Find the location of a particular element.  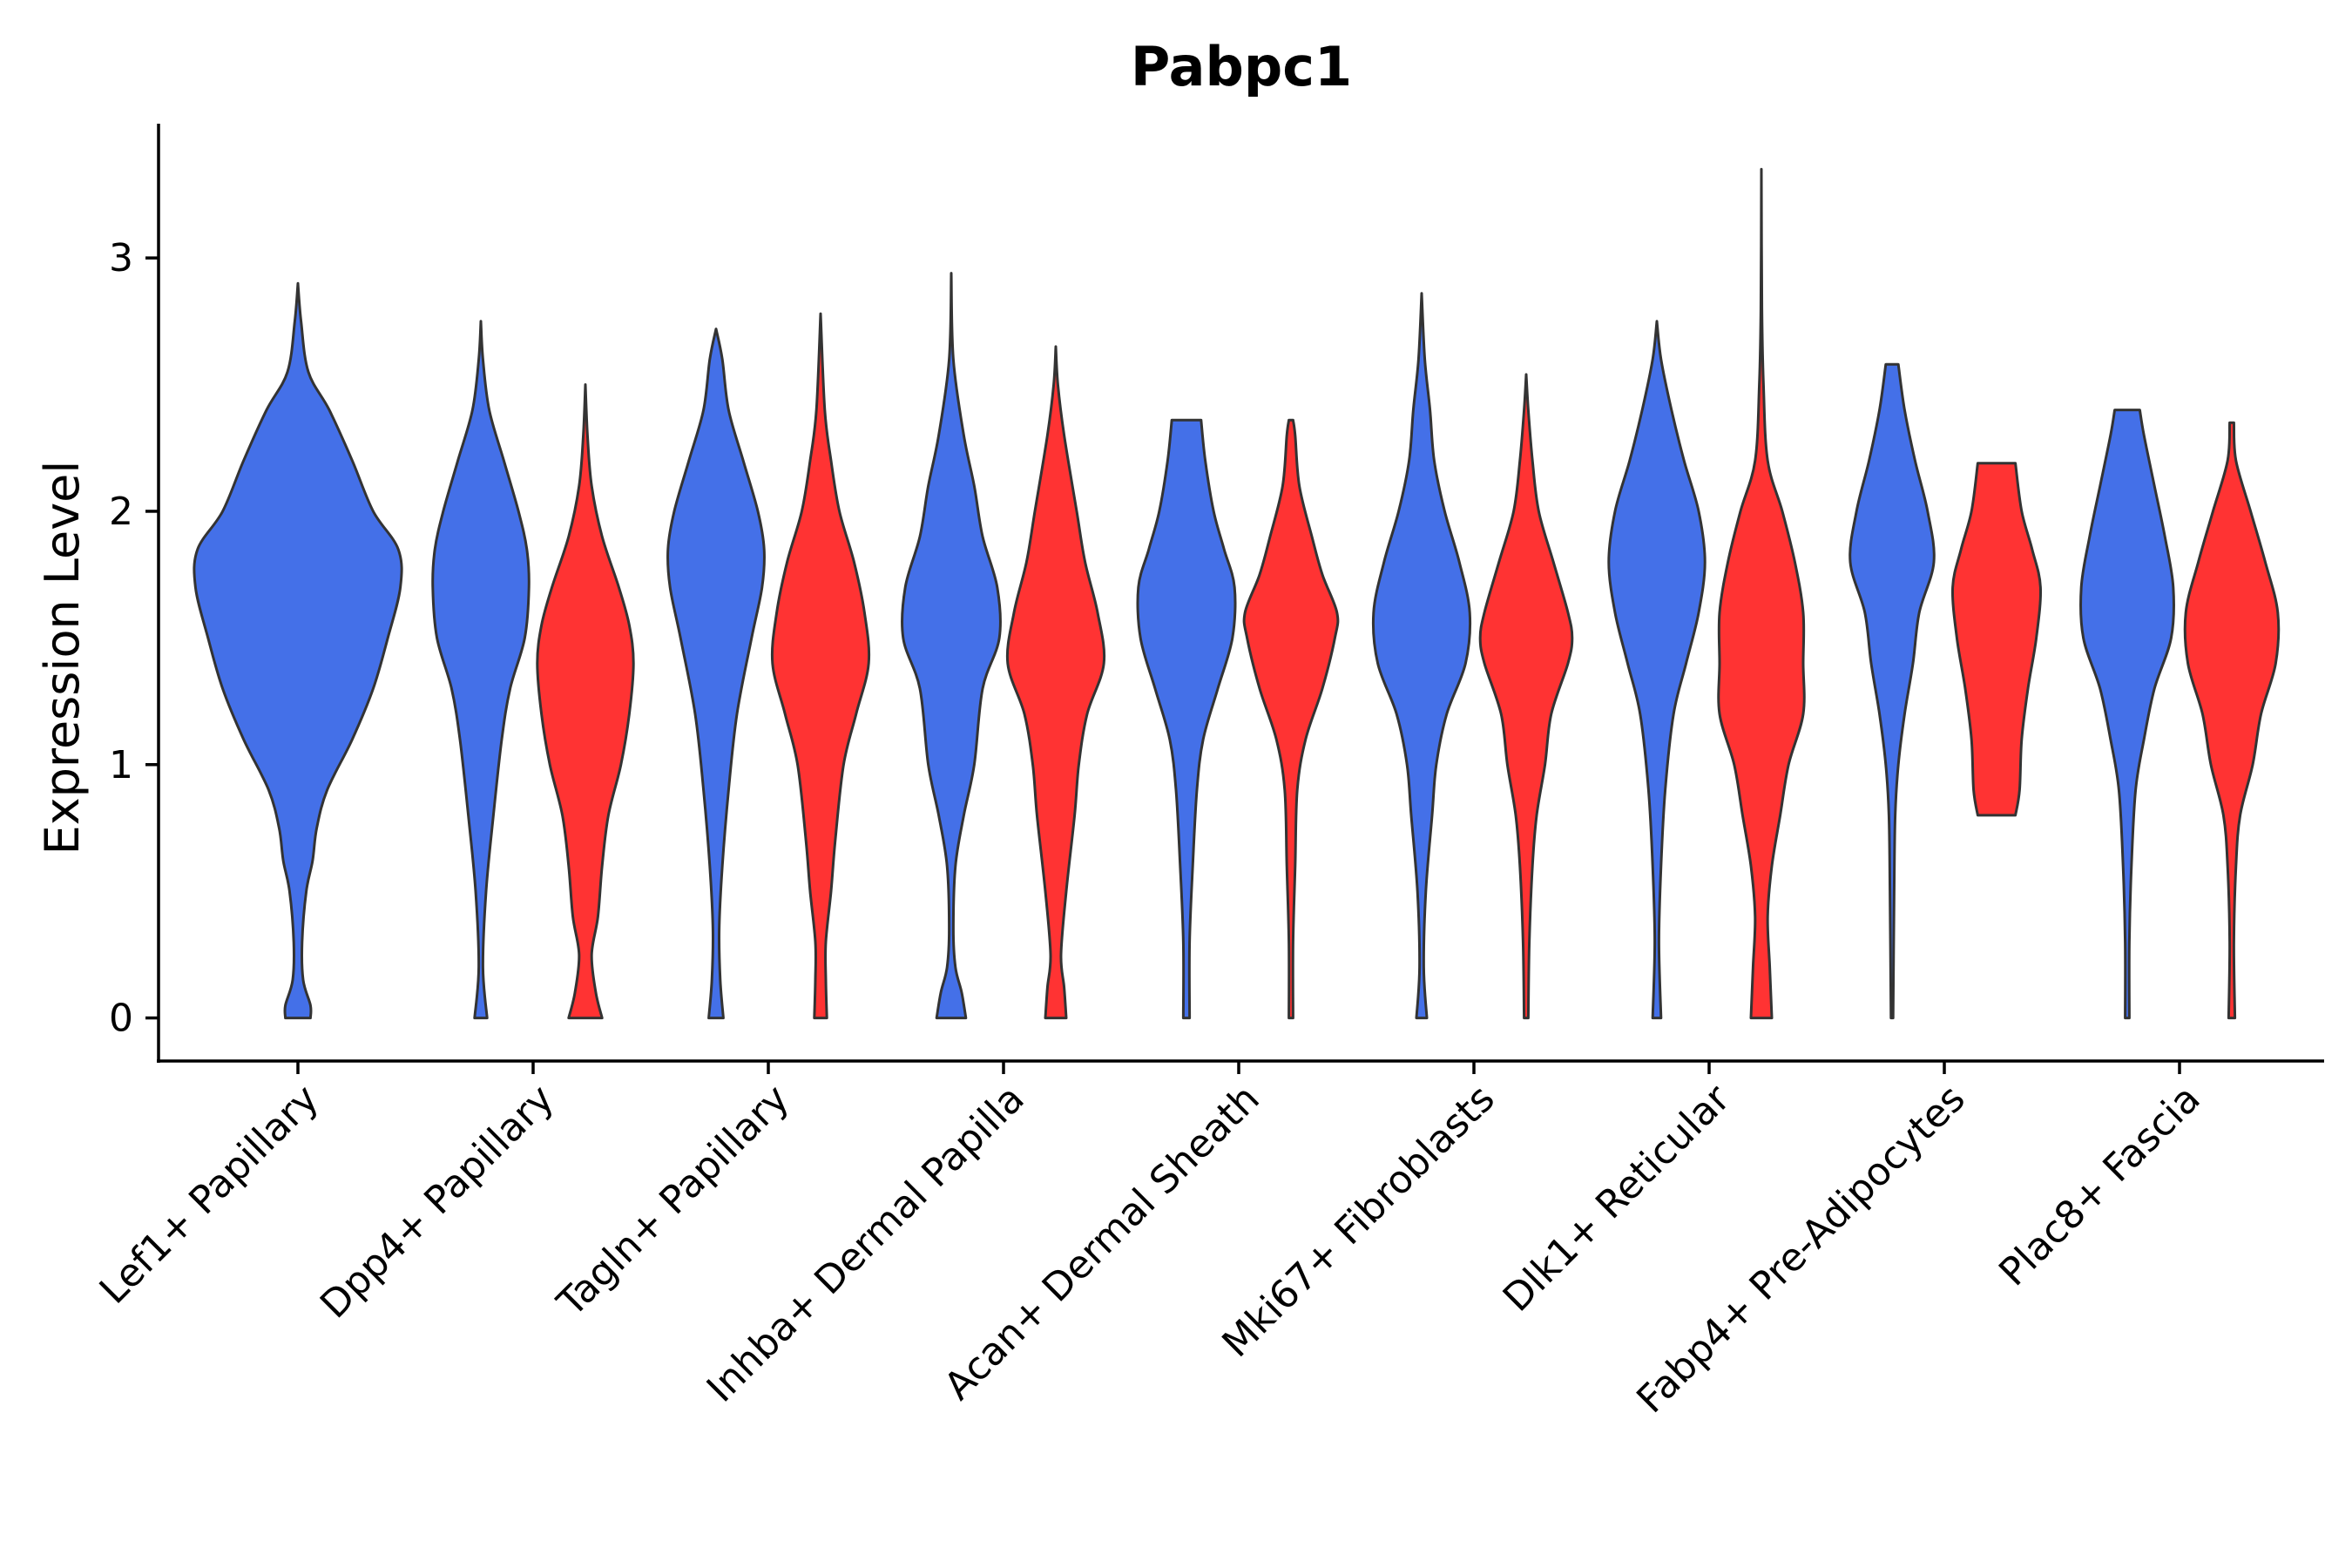

x-tick-label: Dlk1+ Reticular is located at coordinates (1617, 1198).